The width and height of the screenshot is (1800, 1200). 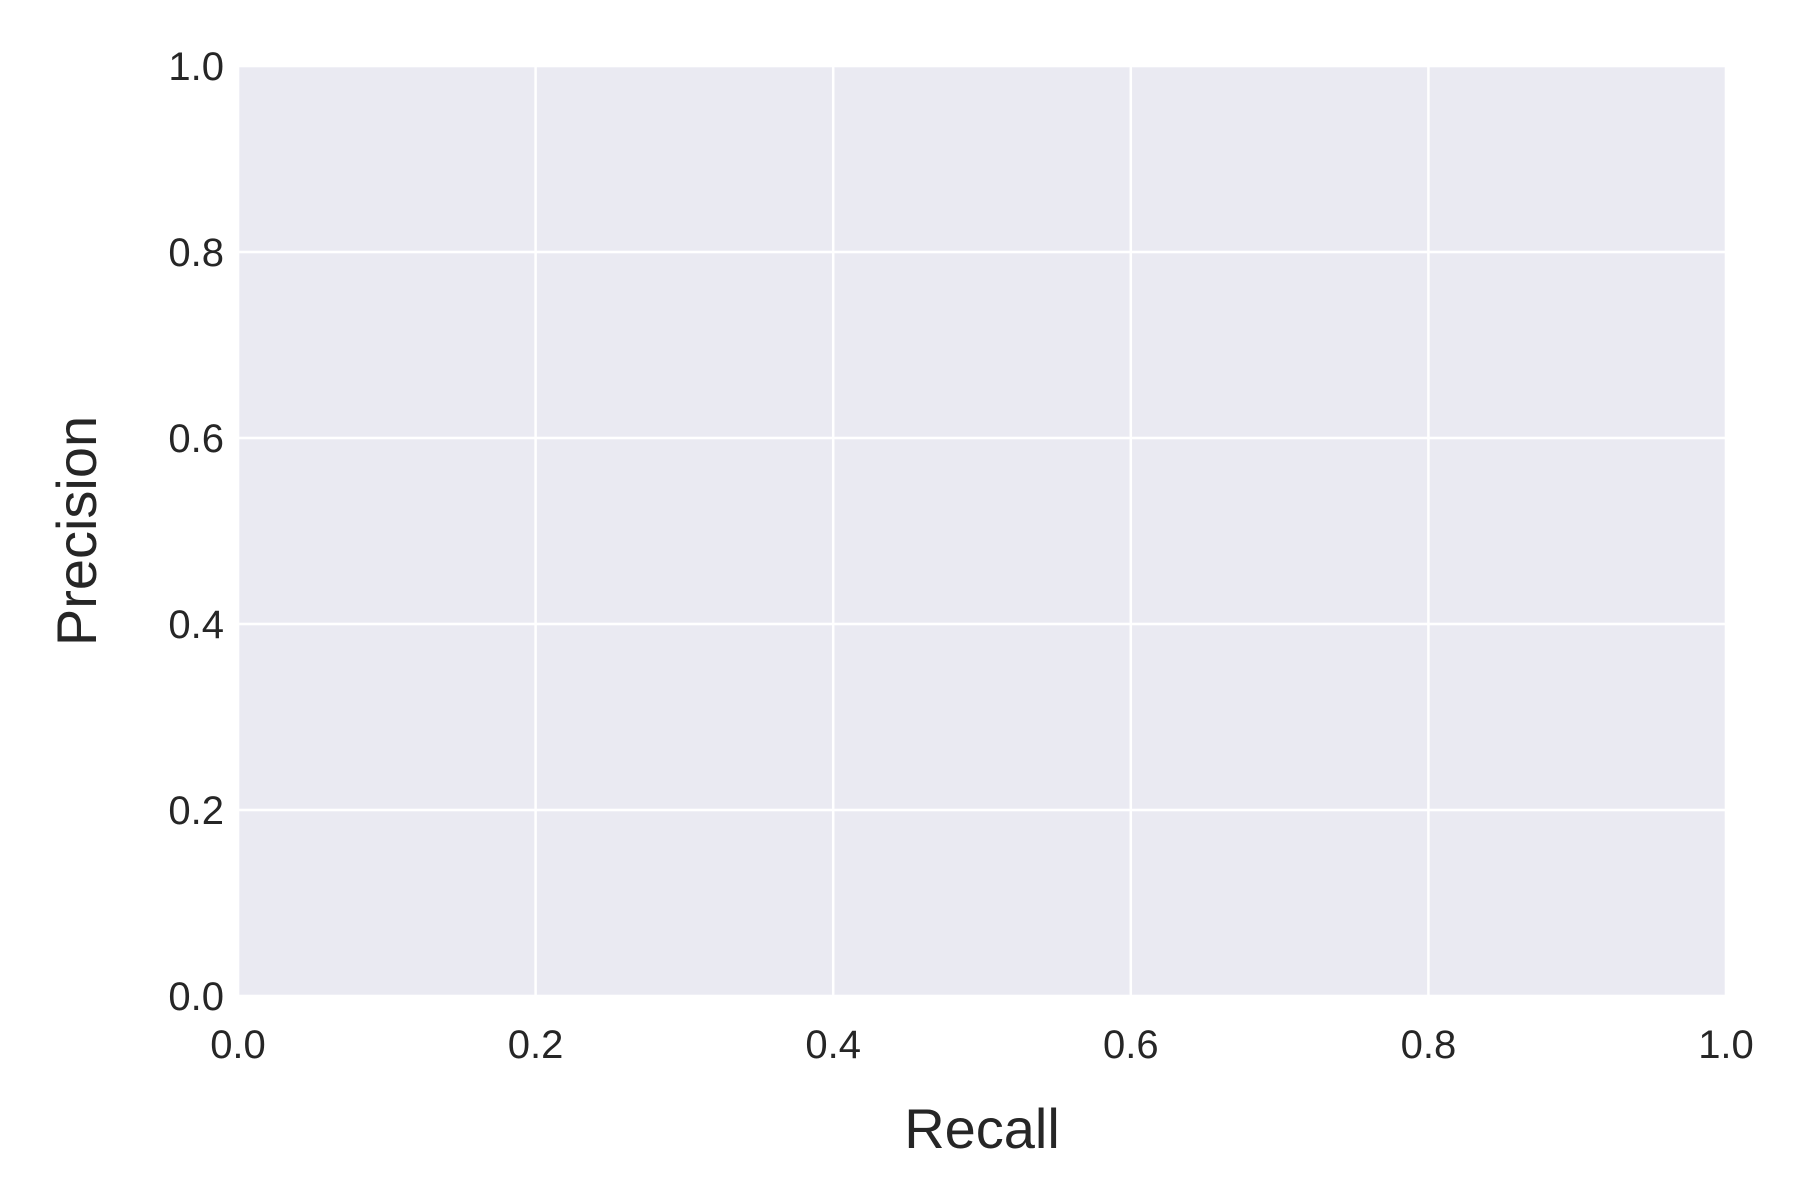 I want to click on y-tick-label: 0.6, so click(x=196, y=439).